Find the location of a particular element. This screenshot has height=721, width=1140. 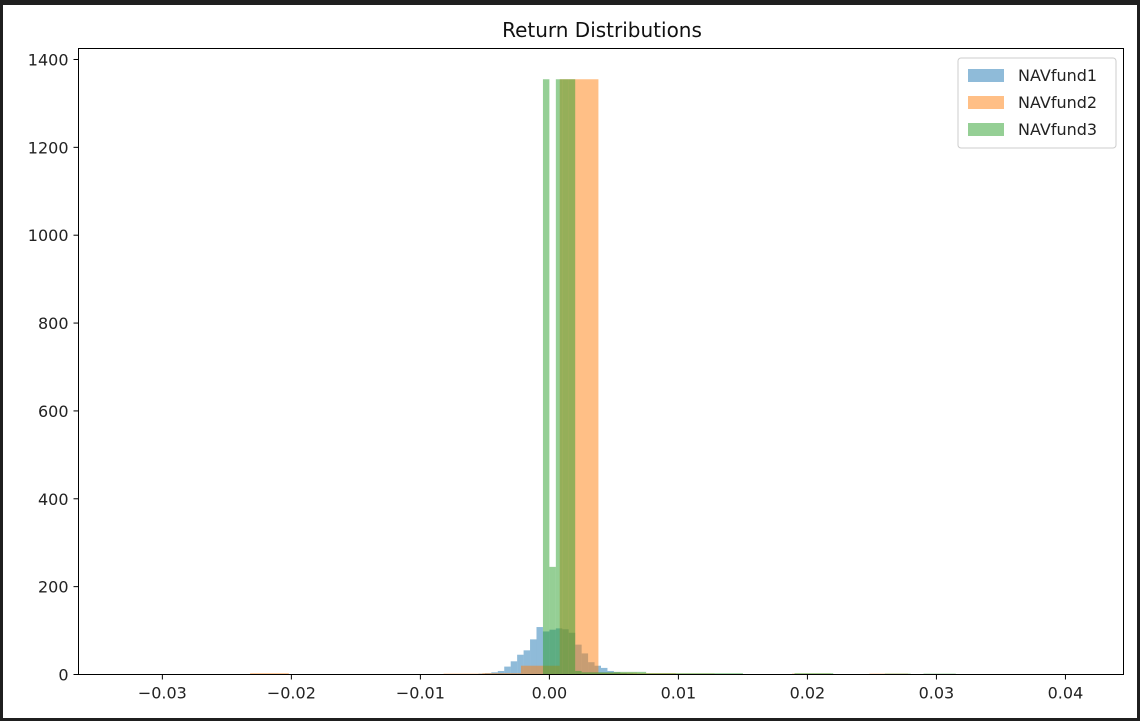

y-tick-label: 200 is located at coordinates (53, 587).